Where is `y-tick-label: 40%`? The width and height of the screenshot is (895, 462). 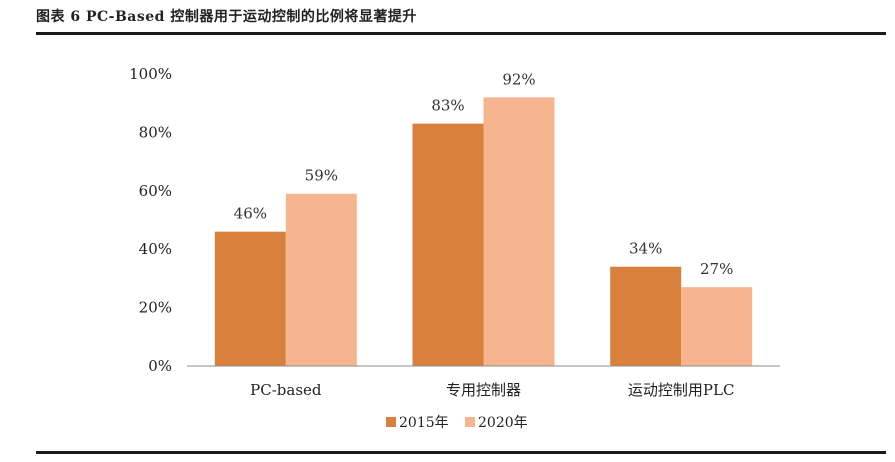
y-tick-label: 40% is located at coordinates (155, 249).